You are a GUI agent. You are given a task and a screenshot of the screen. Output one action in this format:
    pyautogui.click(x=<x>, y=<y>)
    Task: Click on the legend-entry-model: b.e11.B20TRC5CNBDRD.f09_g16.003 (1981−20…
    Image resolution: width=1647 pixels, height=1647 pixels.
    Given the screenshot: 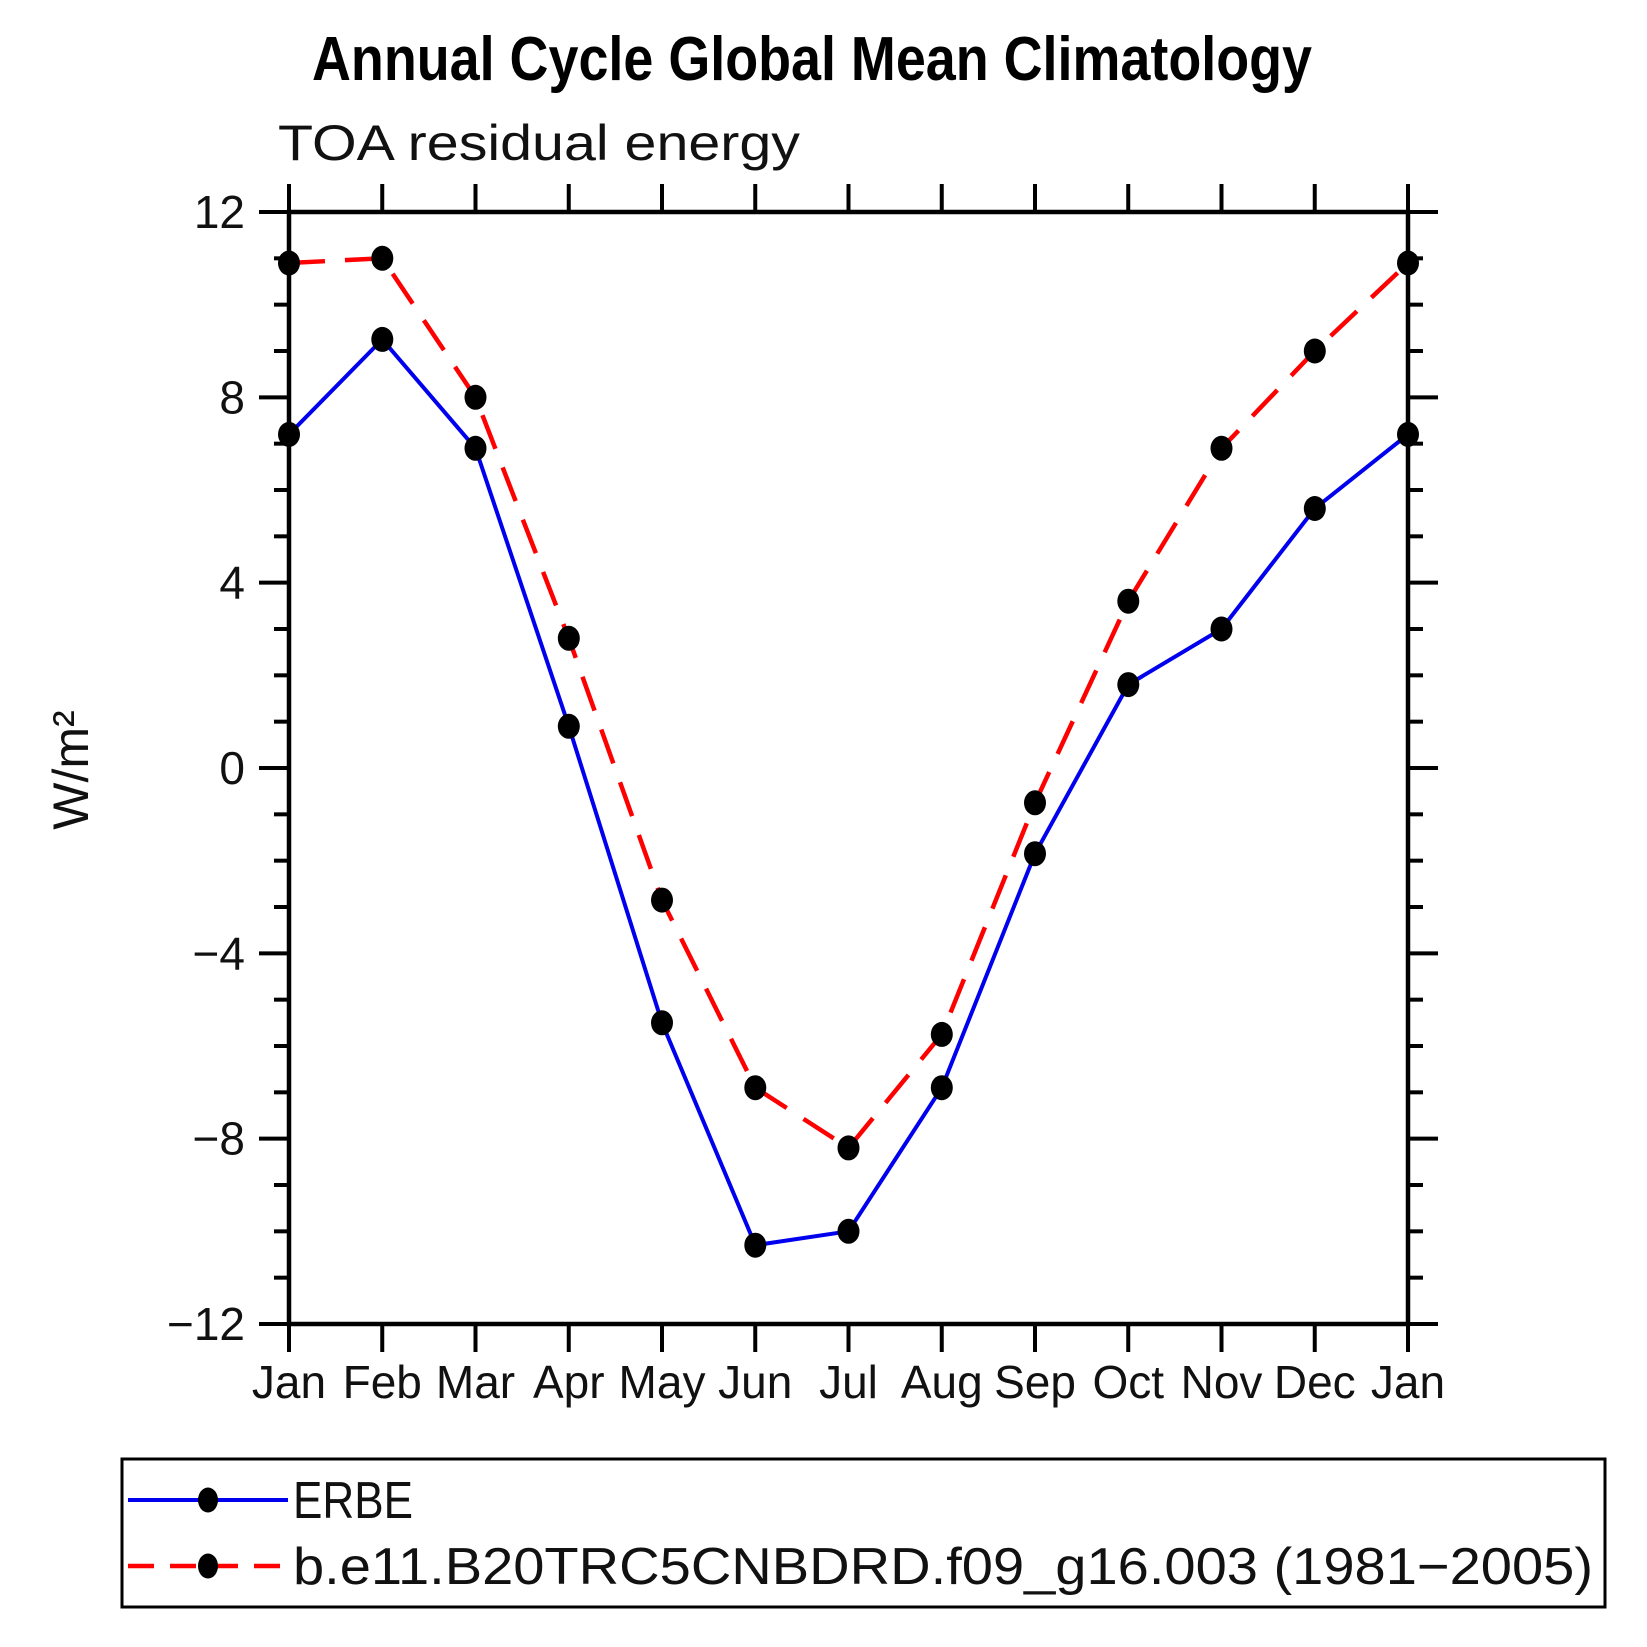 What is the action you would take?
    pyautogui.click(x=860, y=1567)
    